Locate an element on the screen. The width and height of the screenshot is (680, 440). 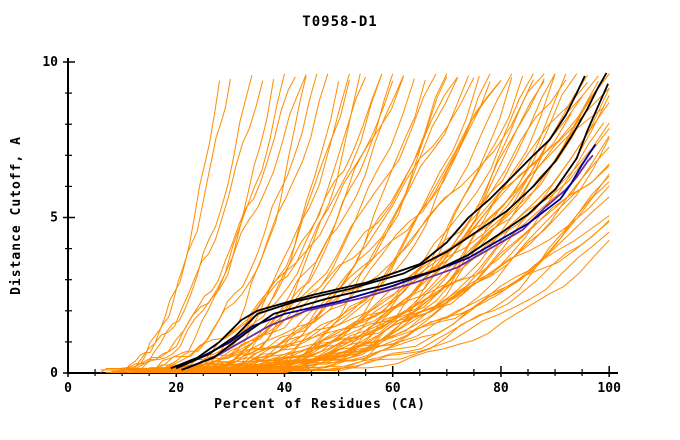
x-tick-label: 0 is located at coordinates (68, 388).